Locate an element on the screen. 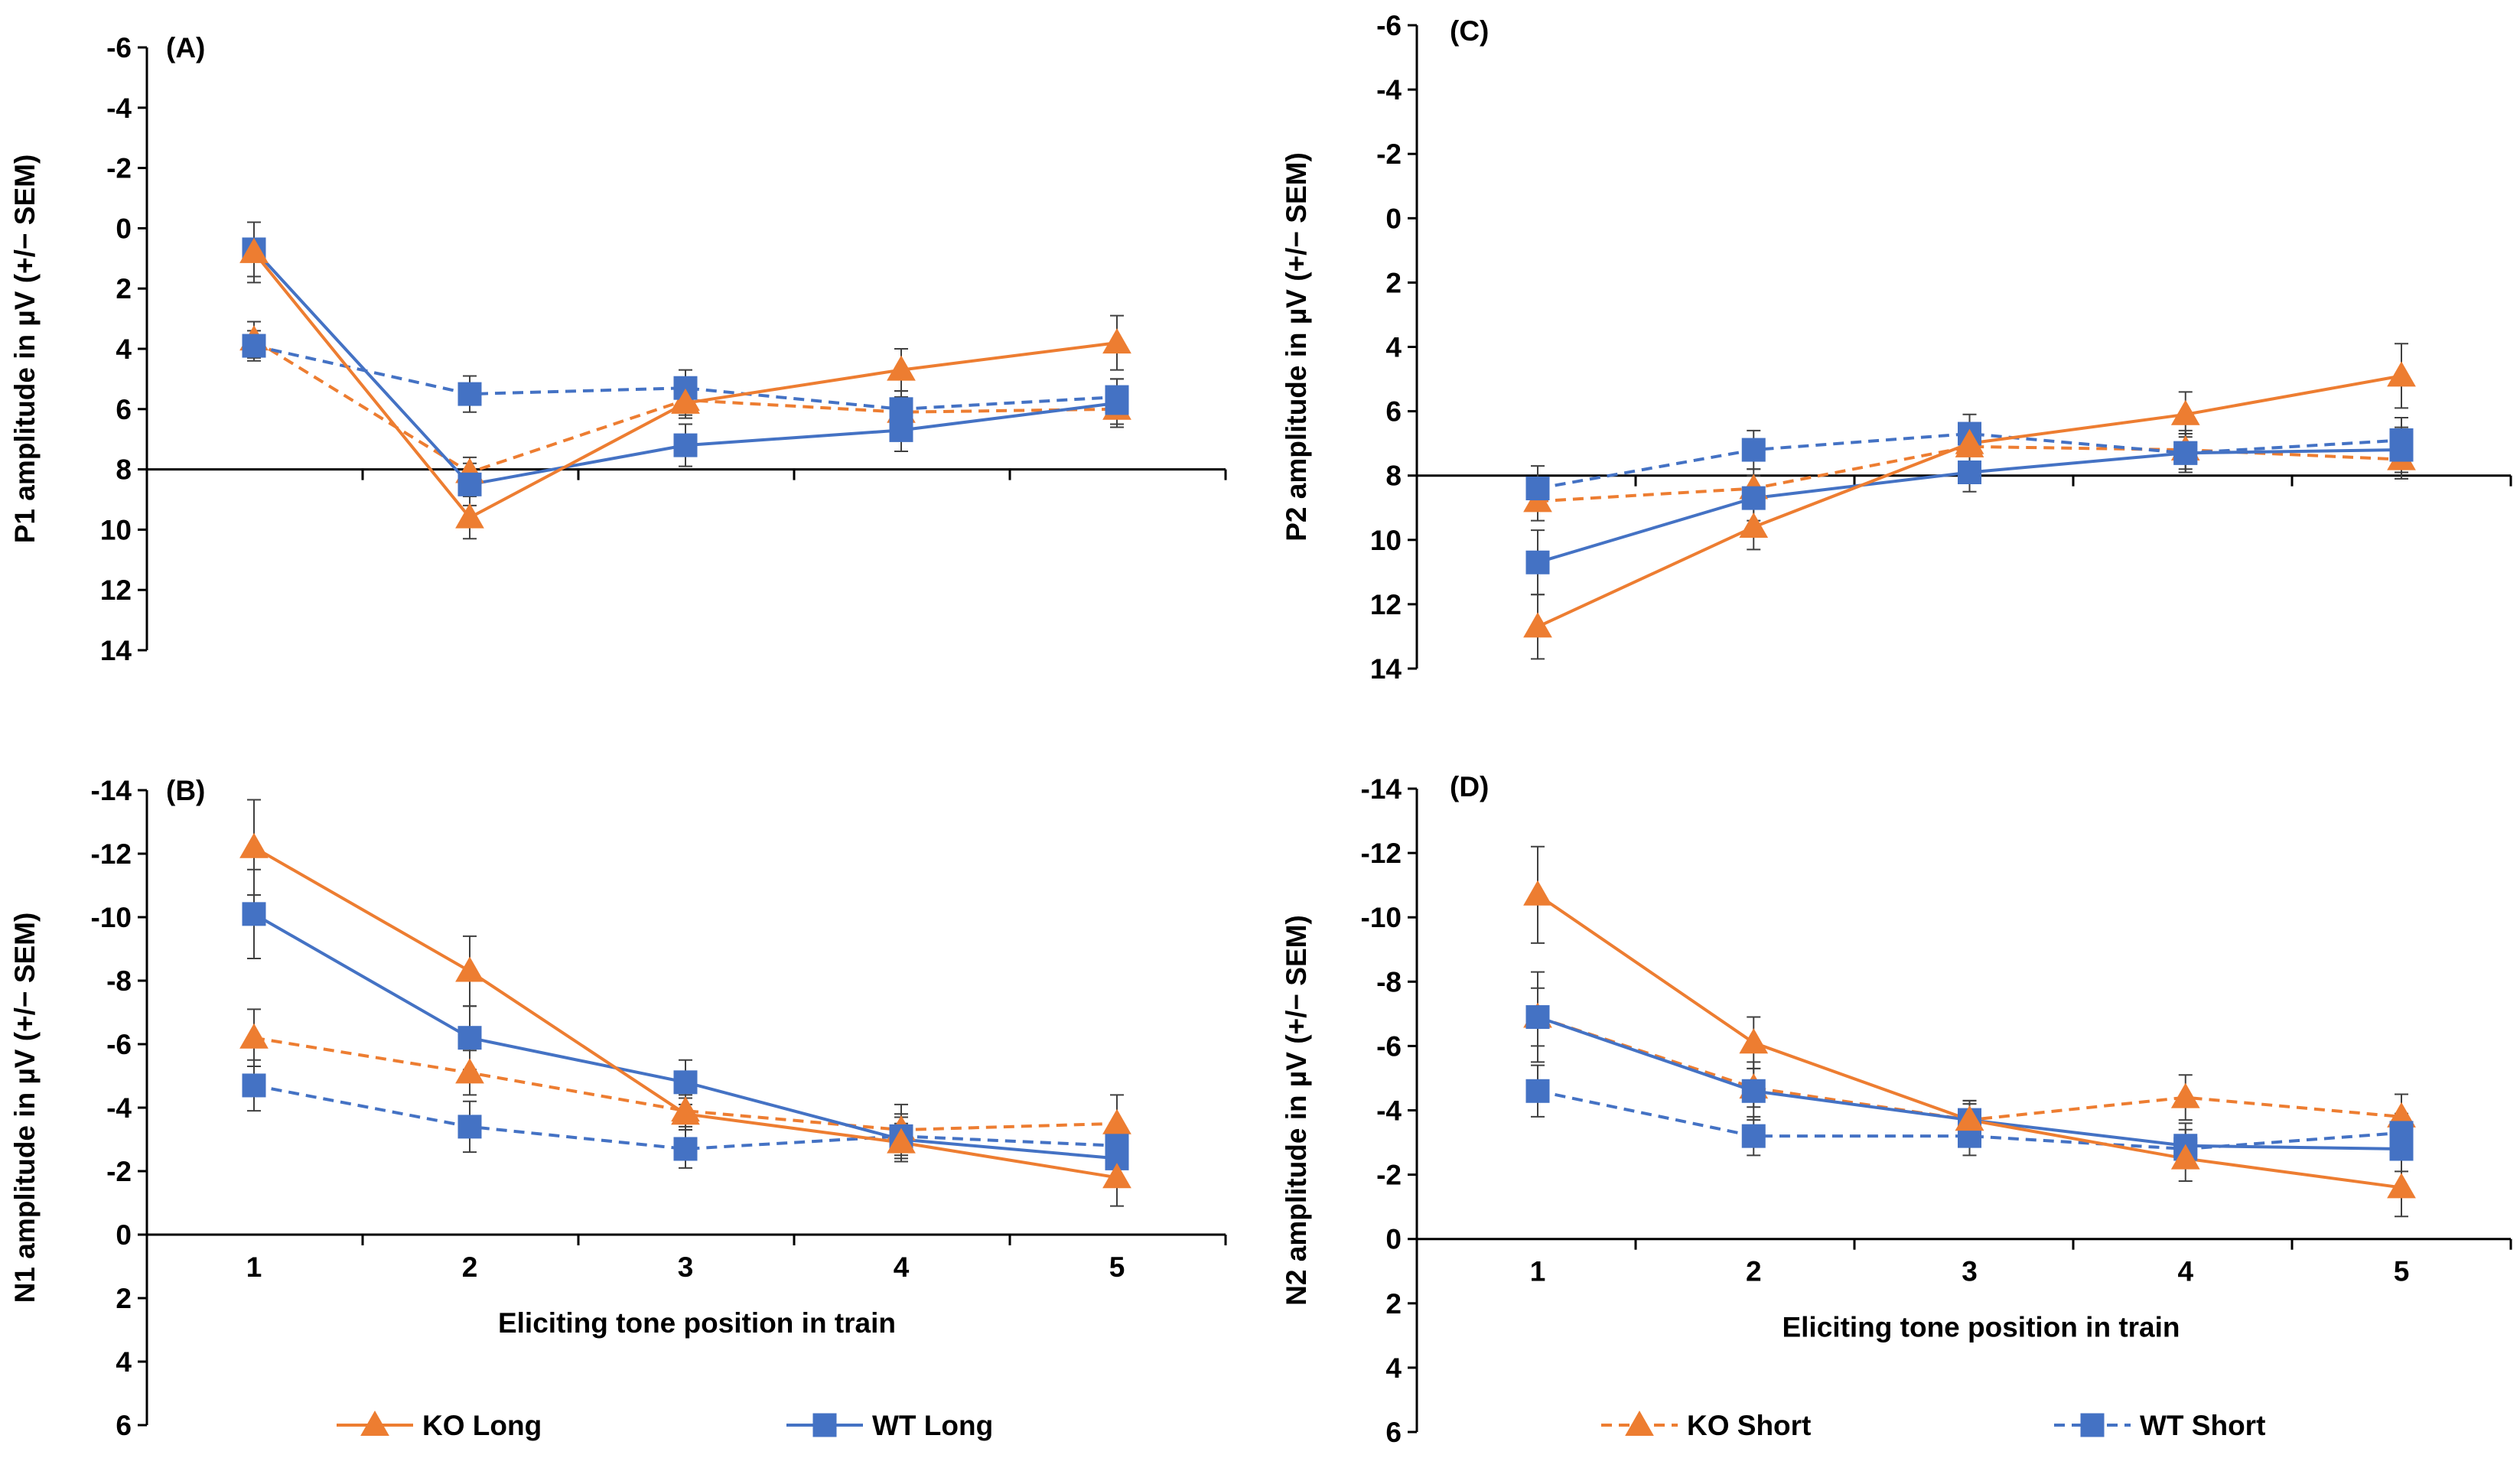 The height and width of the screenshot is (1458, 2520). legend-label: KO Long is located at coordinates (482, 1425).